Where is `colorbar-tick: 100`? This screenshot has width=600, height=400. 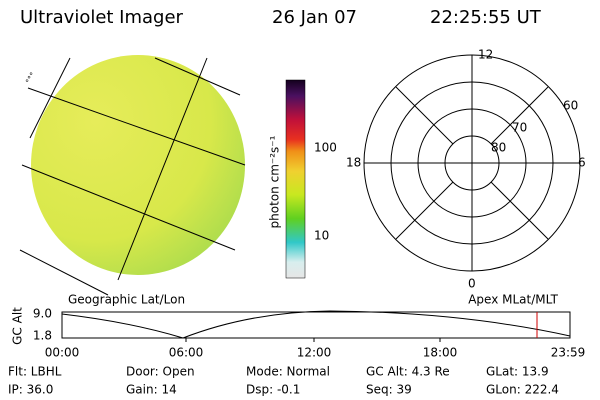 colorbar-tick: 100 is located at coordinates (325, 148).